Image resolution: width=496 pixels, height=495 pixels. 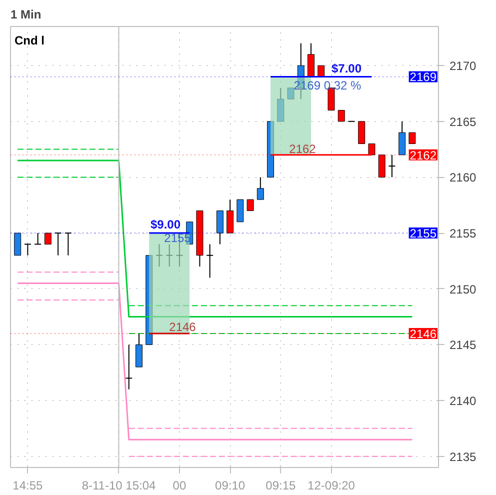 What do you see at coordinates (463, 289) in the screenshot?
I see `y-tick-label: 2150` at bounding box center [463, 289].